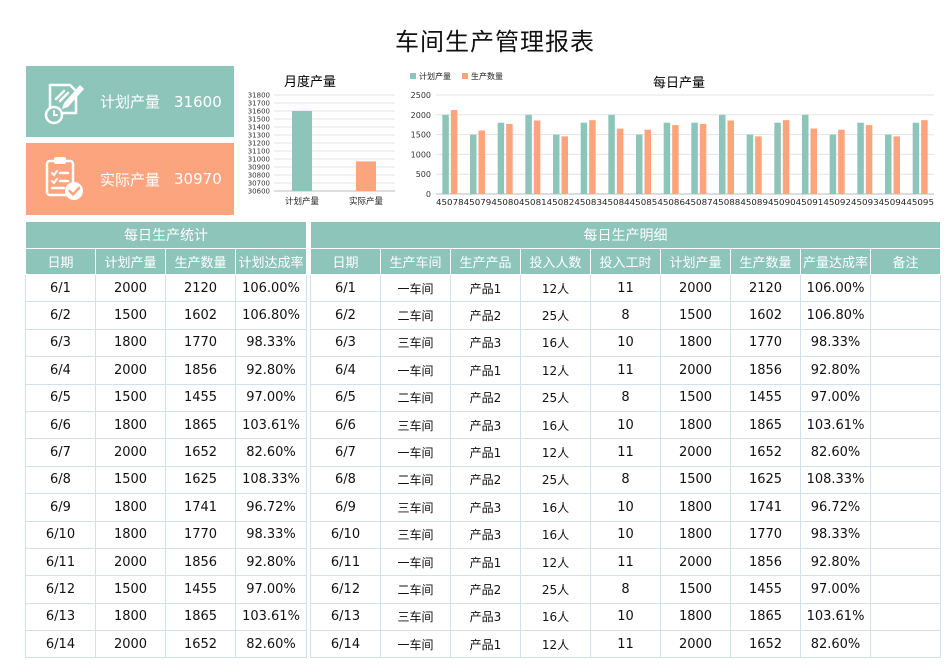  I want to click on y-tick-label: 31600, so click(259, 112).